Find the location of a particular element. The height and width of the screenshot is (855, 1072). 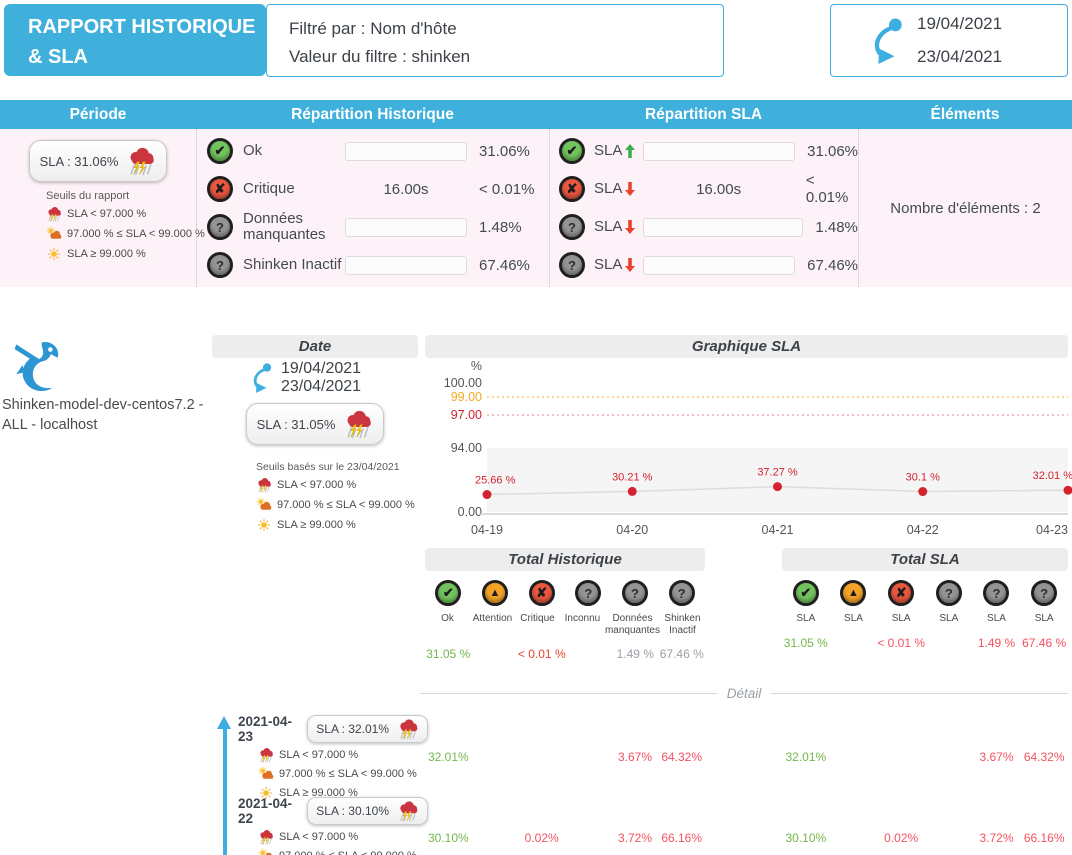

svg-text: 100.00 is located at coordinates (463, 383).